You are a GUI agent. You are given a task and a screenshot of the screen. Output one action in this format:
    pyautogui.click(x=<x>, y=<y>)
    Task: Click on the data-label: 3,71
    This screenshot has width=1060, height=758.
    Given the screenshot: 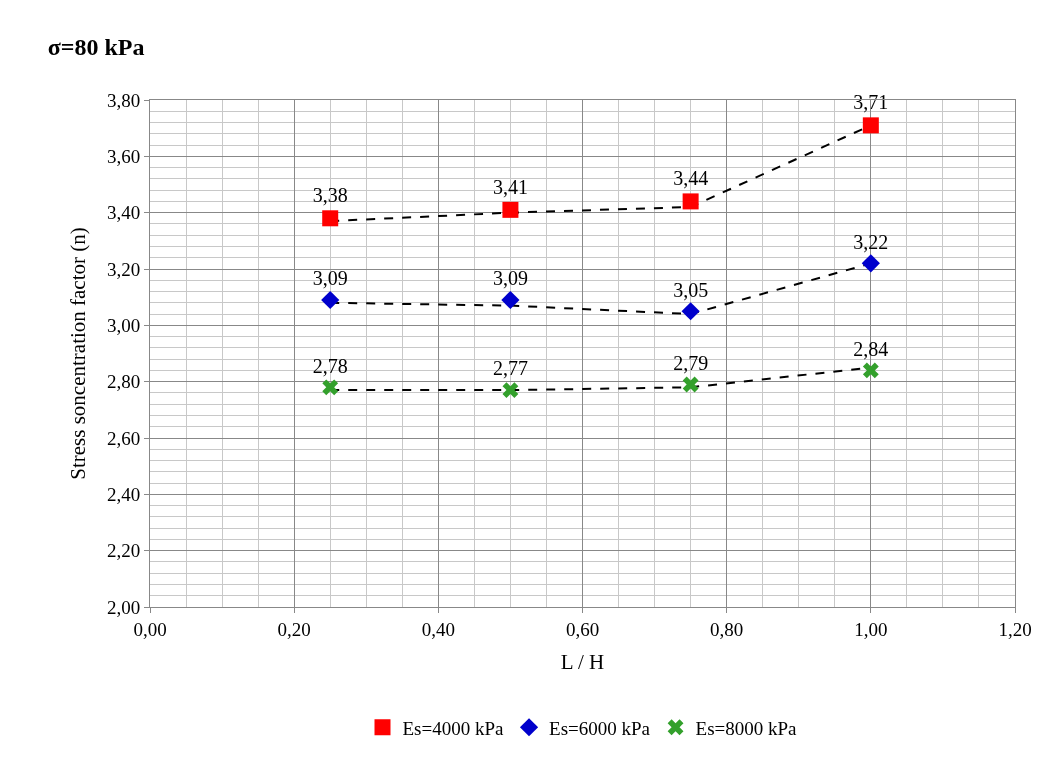 What is the action you would take?
    pyautogui.click(x=871, y=102)
    